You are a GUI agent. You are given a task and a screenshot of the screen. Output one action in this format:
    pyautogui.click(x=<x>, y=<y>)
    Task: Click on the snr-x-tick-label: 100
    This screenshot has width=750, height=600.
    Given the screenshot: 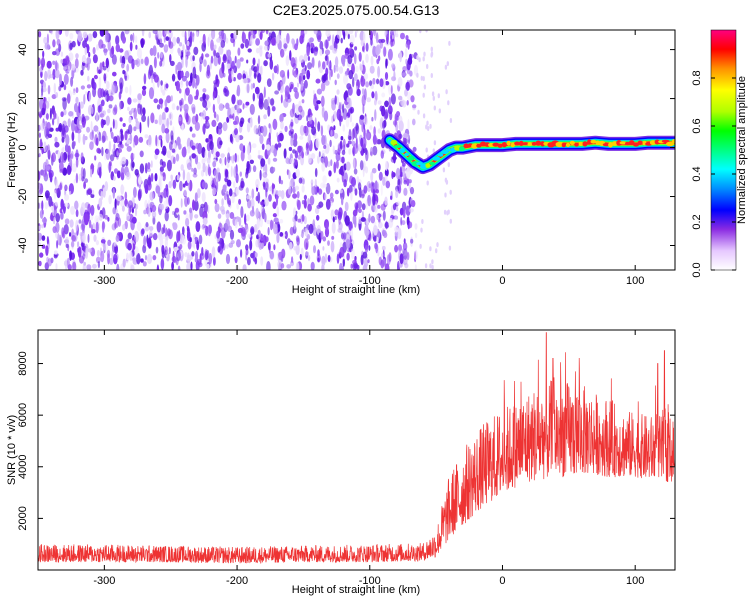 What is the action you would take?
    pyautogui.click(x=635, y=581)
    